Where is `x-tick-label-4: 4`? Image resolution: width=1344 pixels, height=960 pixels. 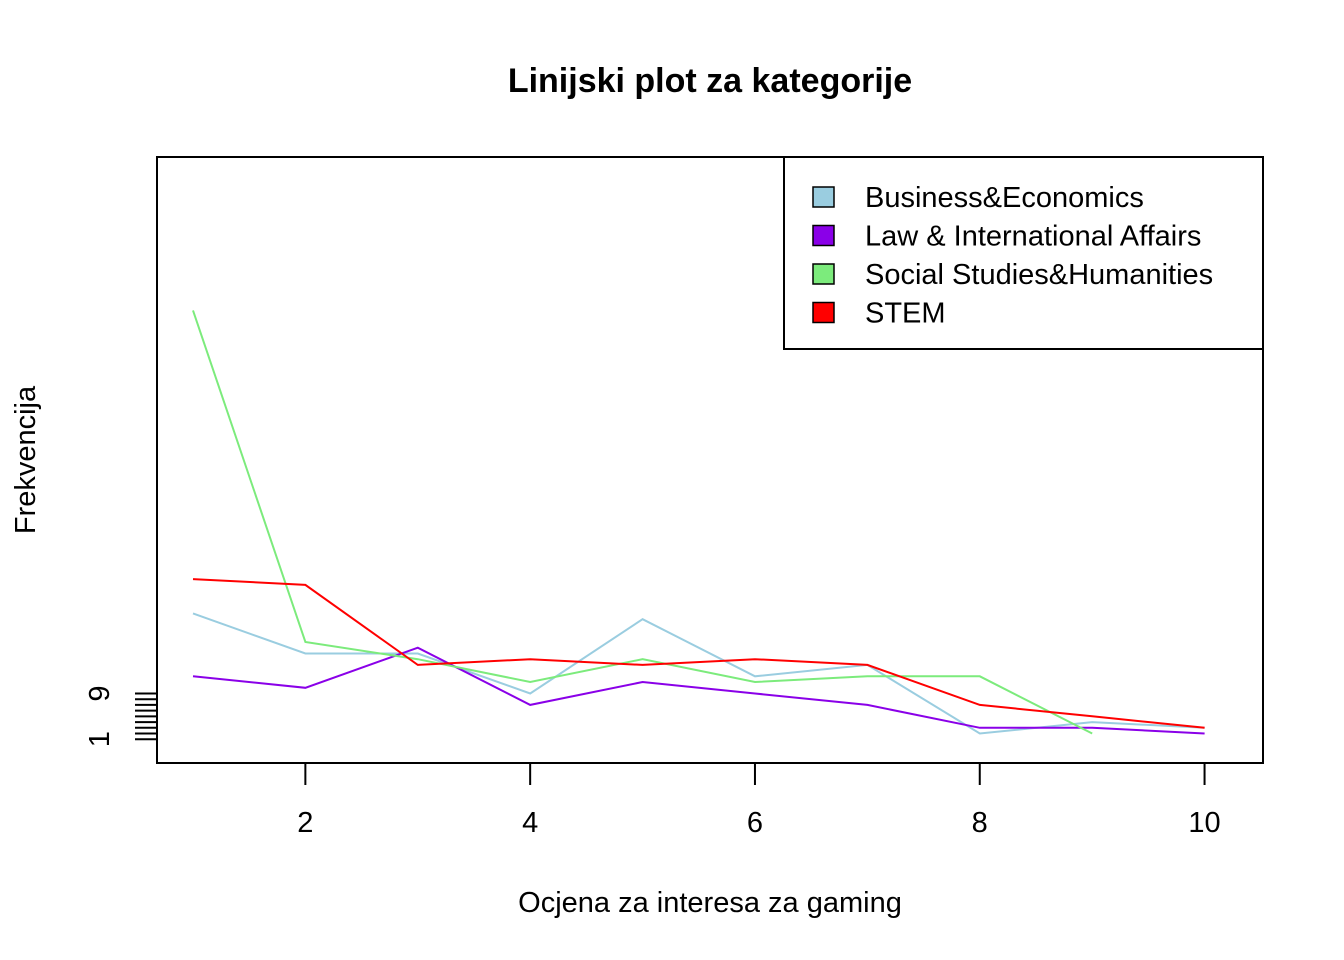
x-tick-label-4: 4 is located at coordinates (530, 823).